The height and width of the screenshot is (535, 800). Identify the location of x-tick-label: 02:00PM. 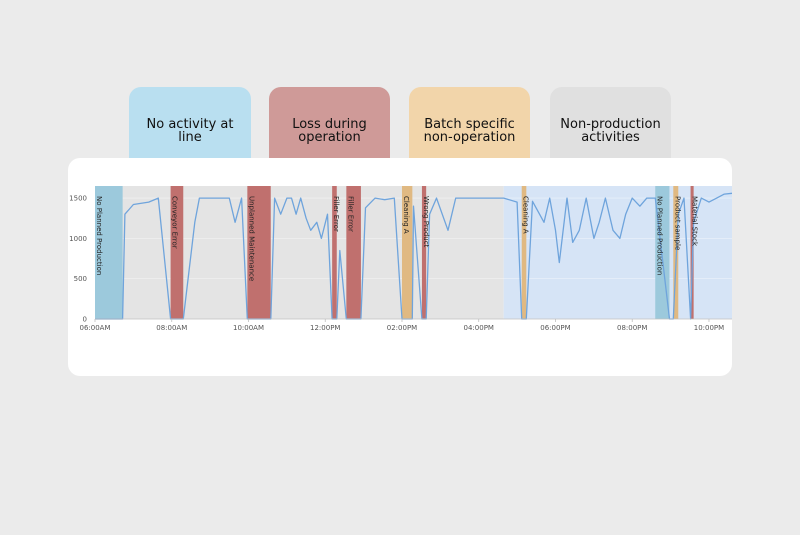
(402, 328).